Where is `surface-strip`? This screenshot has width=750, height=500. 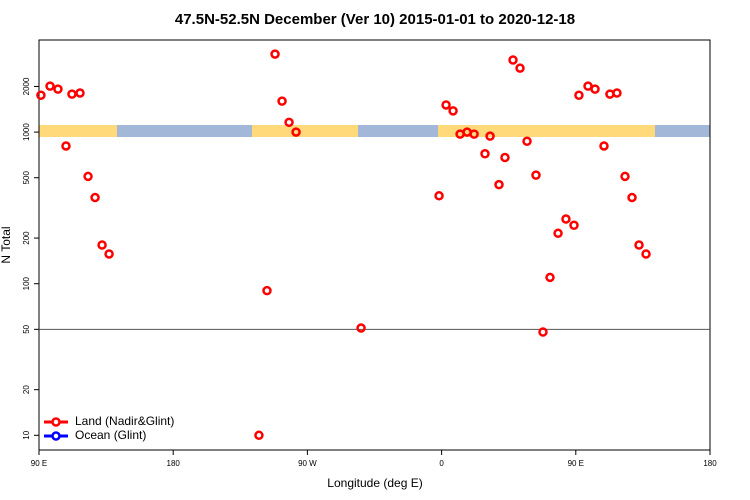
surface-strip is located at coordinates (374, 131).